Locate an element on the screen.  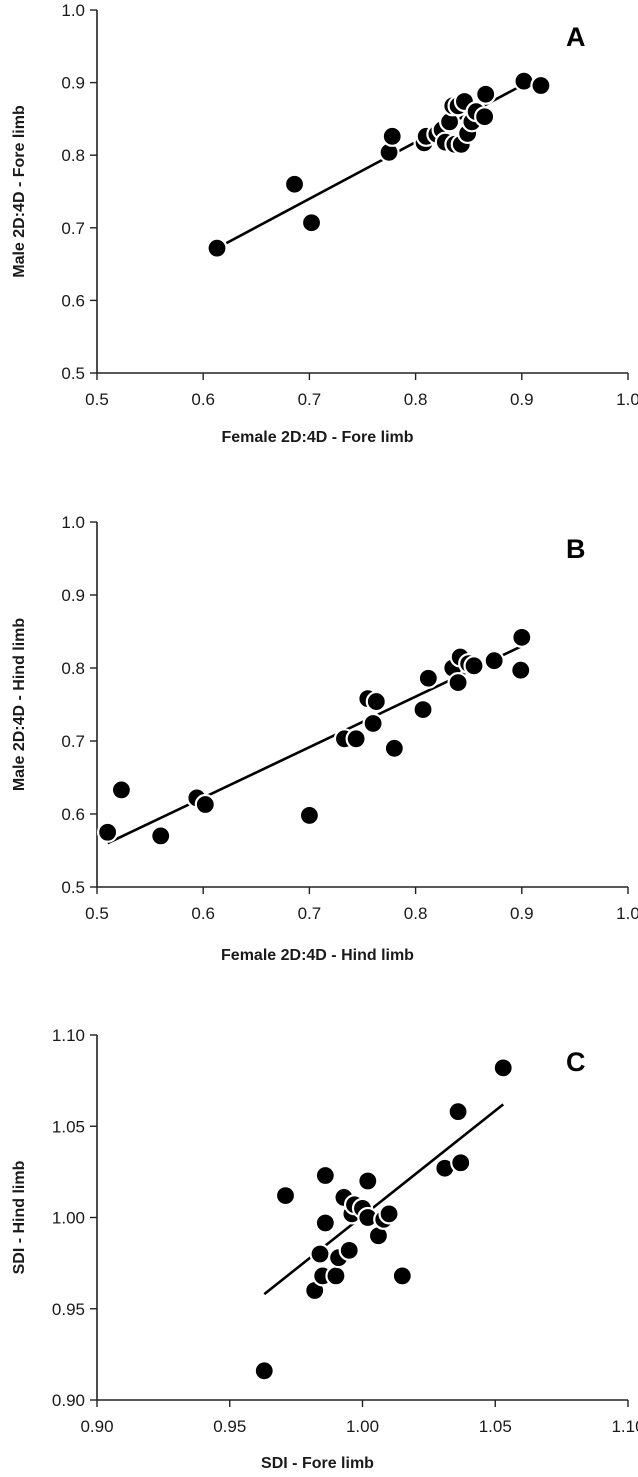
x-tick-label: 1.10 is located at coordinates (624, 1426).